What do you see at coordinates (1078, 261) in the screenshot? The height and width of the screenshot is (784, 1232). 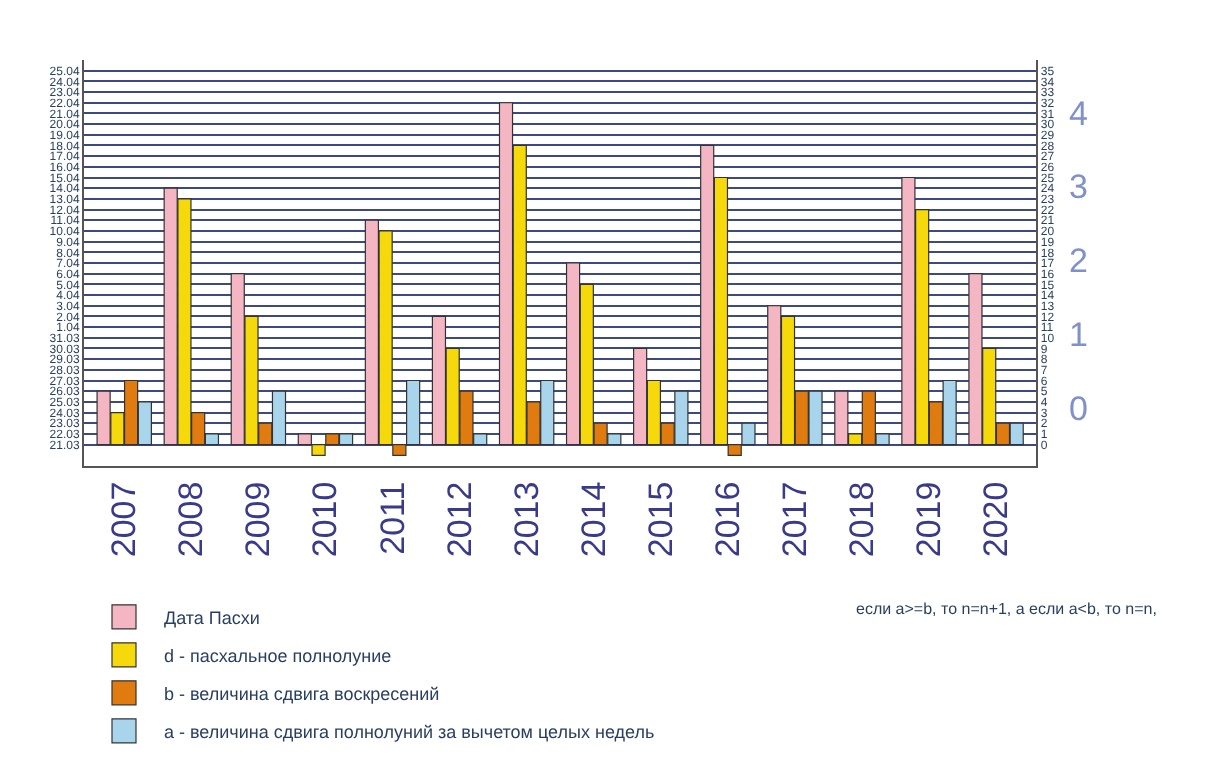 I see `y3-tick-label: 2` at bounding box center [1078, 261].